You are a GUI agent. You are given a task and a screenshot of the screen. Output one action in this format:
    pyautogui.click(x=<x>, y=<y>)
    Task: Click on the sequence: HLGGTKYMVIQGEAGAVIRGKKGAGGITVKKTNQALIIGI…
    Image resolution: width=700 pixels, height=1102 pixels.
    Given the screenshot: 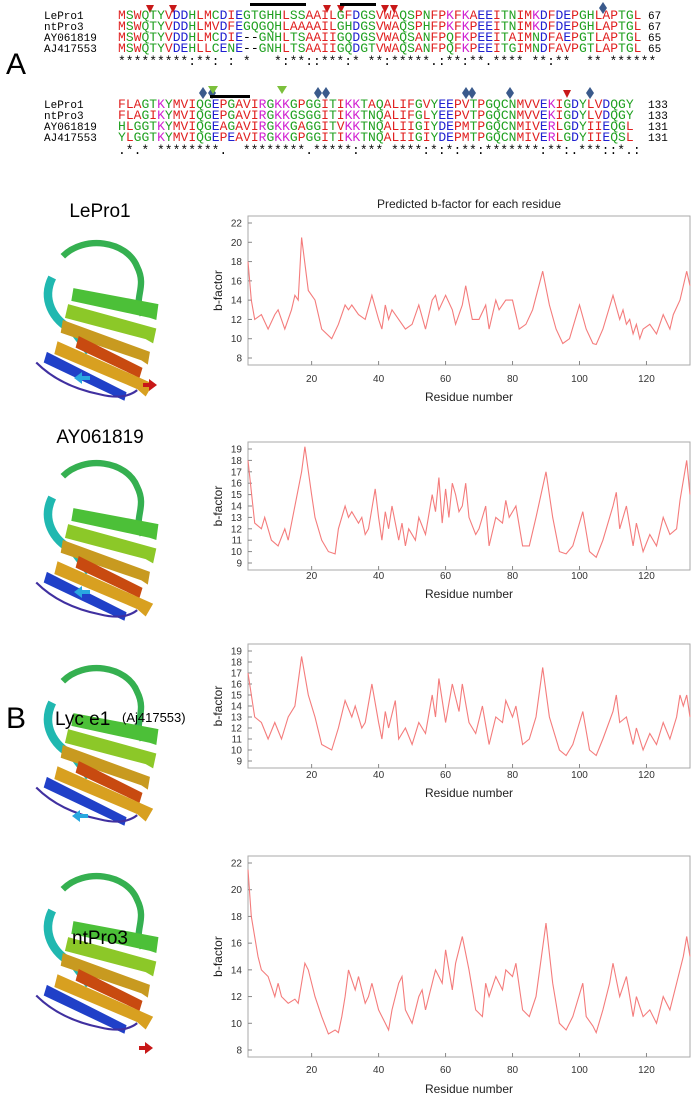 What is the action you would take?
    pyautogui.click(x=376, y=126)
    